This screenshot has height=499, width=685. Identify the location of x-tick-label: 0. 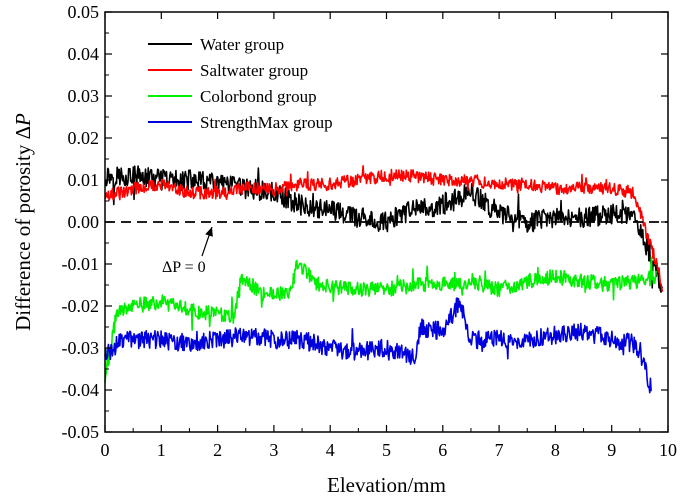
(105, 450).